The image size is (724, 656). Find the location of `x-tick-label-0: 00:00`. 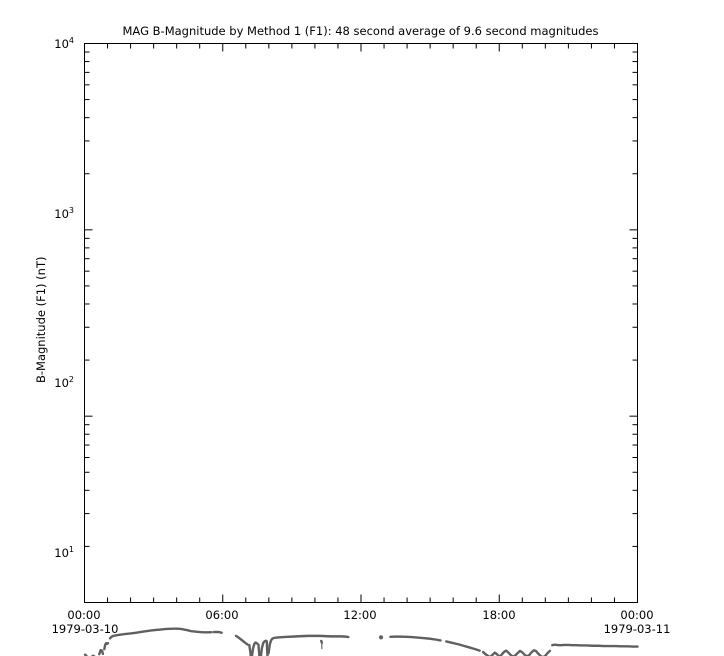

x-tick-label-0: 00:00 is located at coordinates (84, 615).